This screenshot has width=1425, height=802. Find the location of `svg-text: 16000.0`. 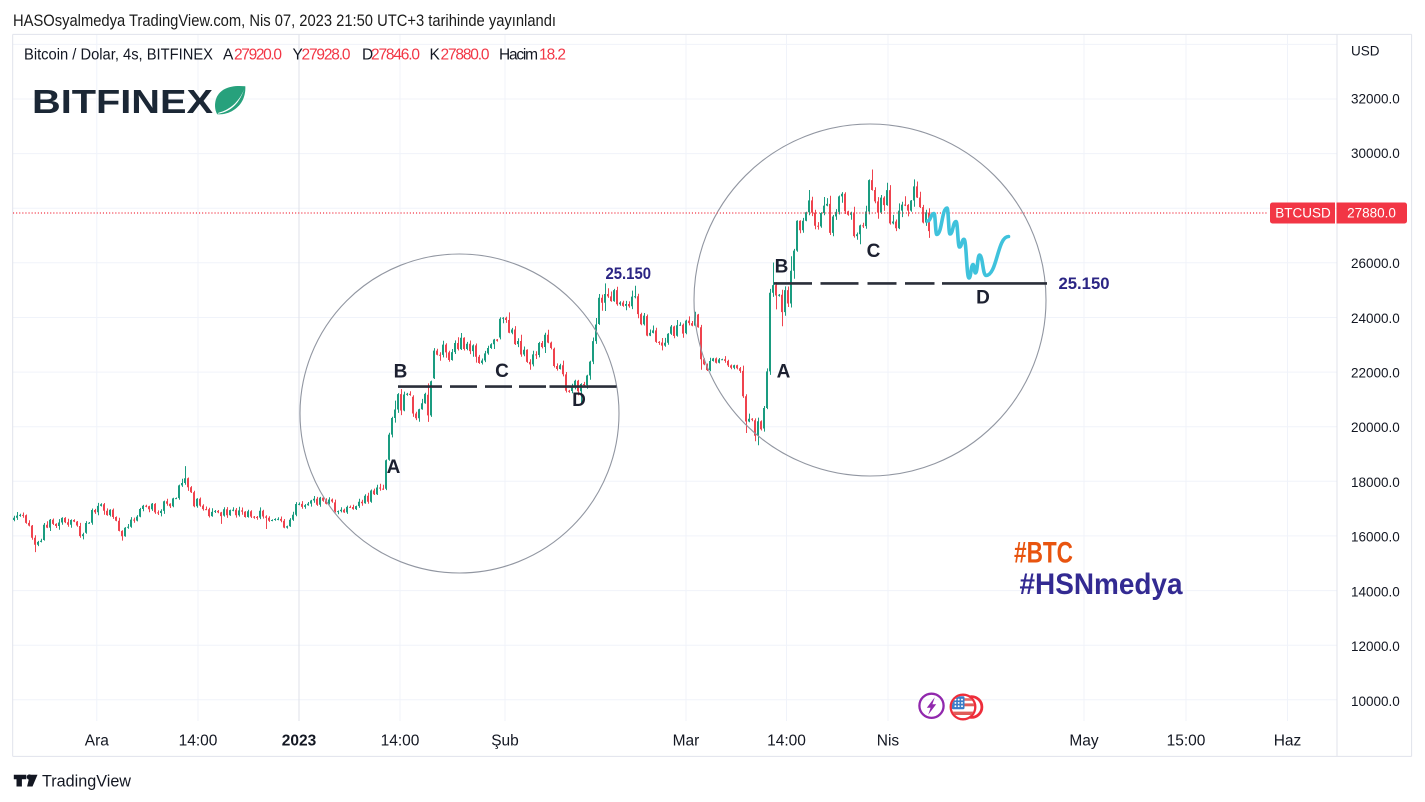

svg-text: 16000.0 is located at coordinates (1375, 537).